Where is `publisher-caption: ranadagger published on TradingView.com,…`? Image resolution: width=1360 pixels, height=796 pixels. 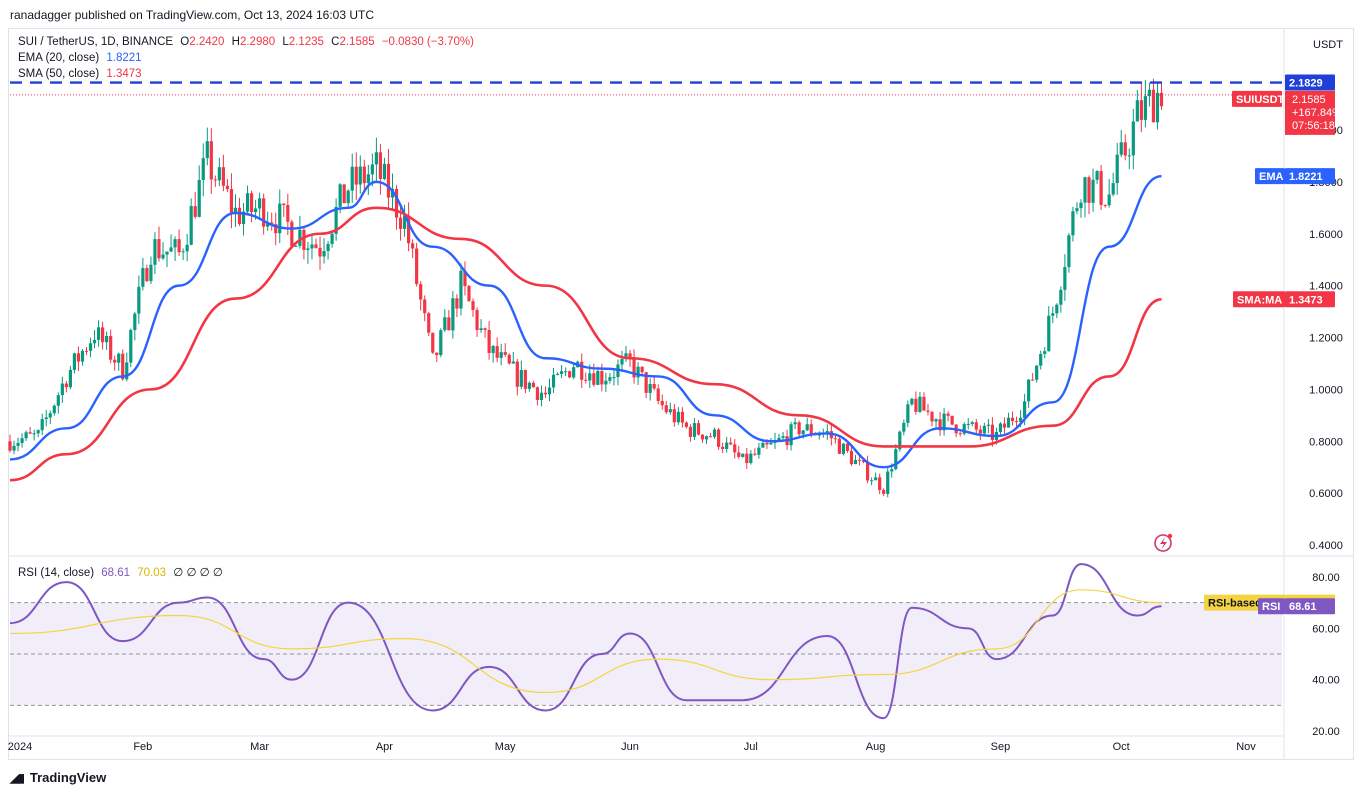 publisher-caption: ranadagger published on TradingView.com,… is located at coordinates (192, 15).